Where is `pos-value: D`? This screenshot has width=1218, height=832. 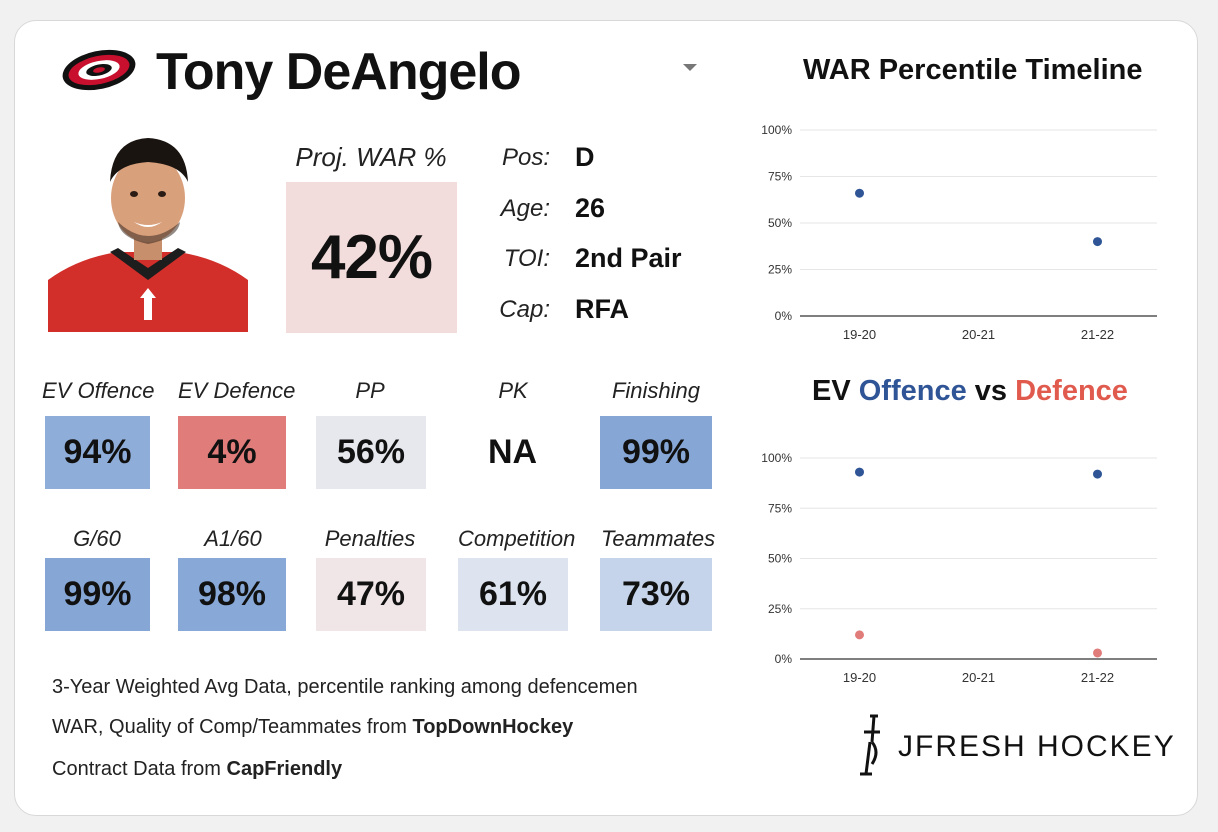
pos-value: D is located at coordinates (585, 157).